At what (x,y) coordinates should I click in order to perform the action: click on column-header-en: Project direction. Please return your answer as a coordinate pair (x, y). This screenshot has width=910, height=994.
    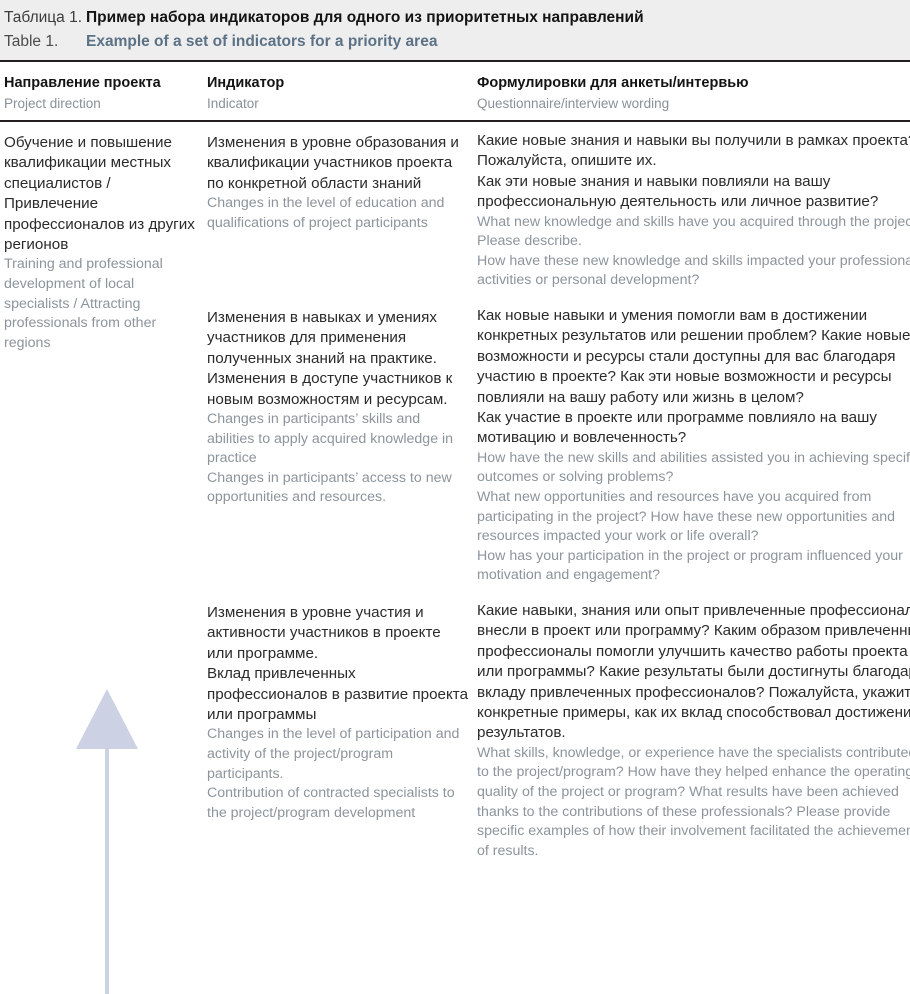
    Looking at the image, I should click on (52, 103).